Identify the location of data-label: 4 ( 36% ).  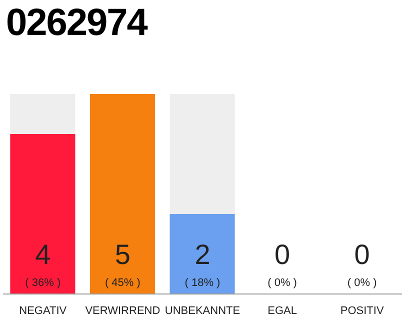
(43, 264).